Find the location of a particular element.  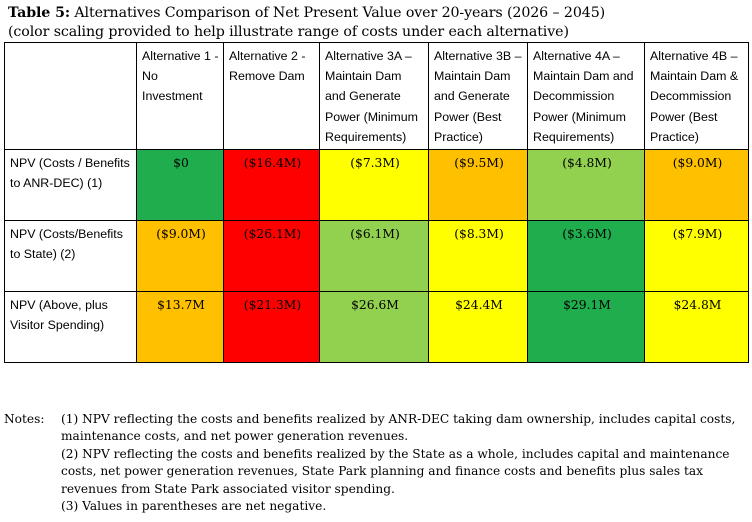

value-cell: $24.8M is located at coordinates (696, 327).